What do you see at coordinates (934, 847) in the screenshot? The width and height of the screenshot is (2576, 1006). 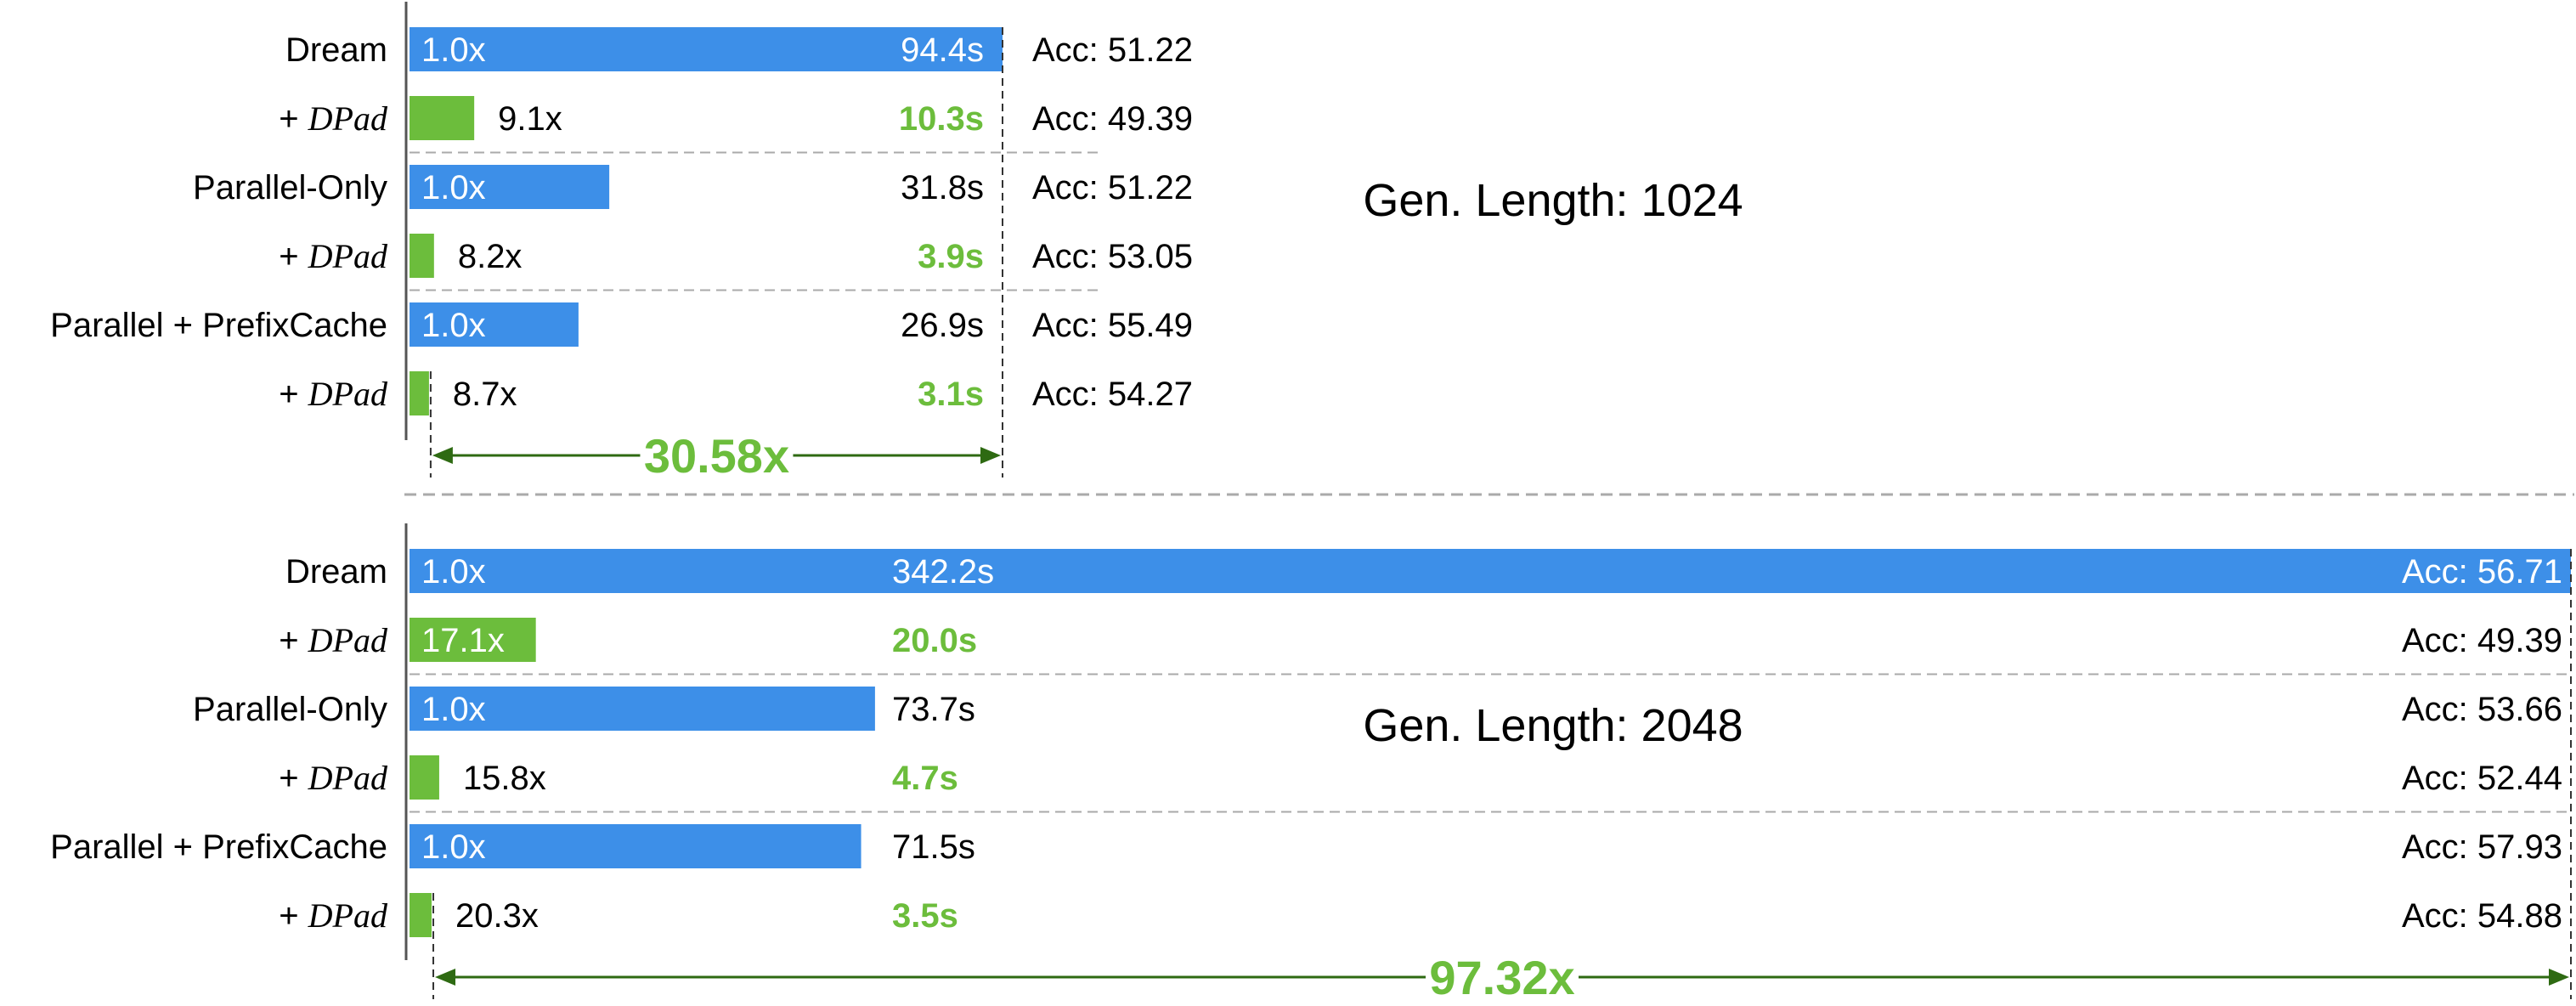 I see `time-label: 71.5s` at bounding box center [934, 847].